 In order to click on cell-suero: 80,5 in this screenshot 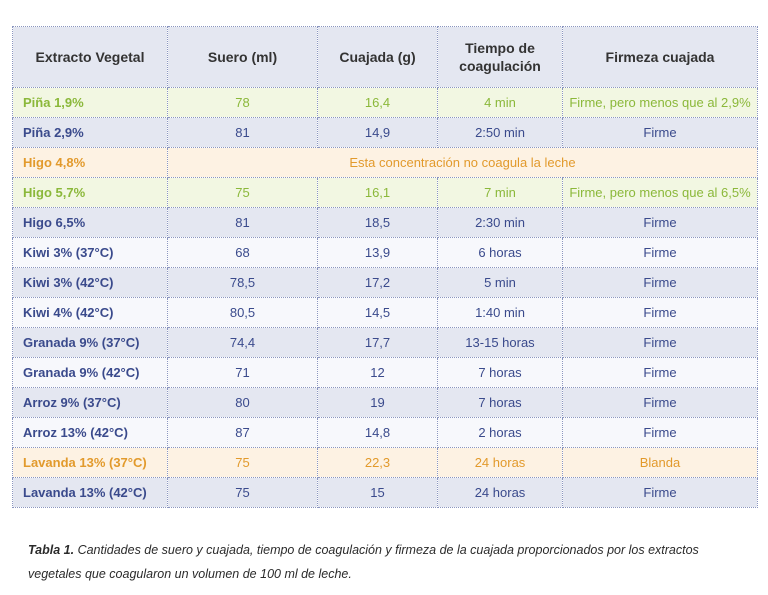, I will do `click(242, 312)`.